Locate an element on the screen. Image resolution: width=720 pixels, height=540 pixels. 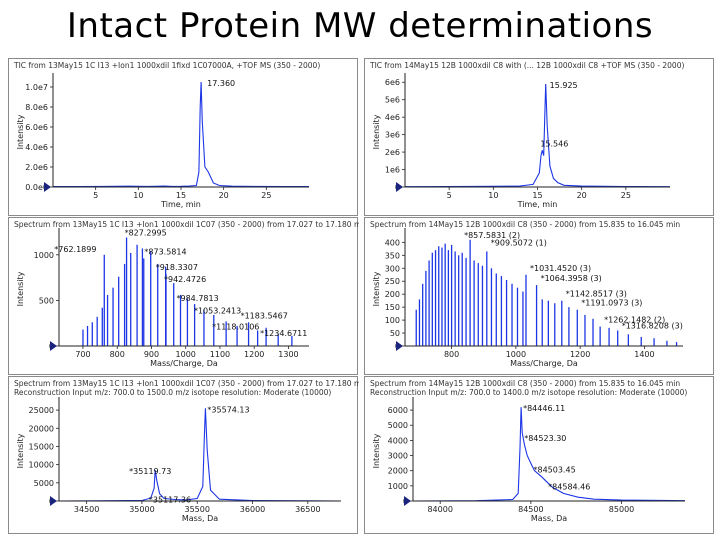
peak-annotation: *1316.8208 (3) is located at coordinates (652, 325).